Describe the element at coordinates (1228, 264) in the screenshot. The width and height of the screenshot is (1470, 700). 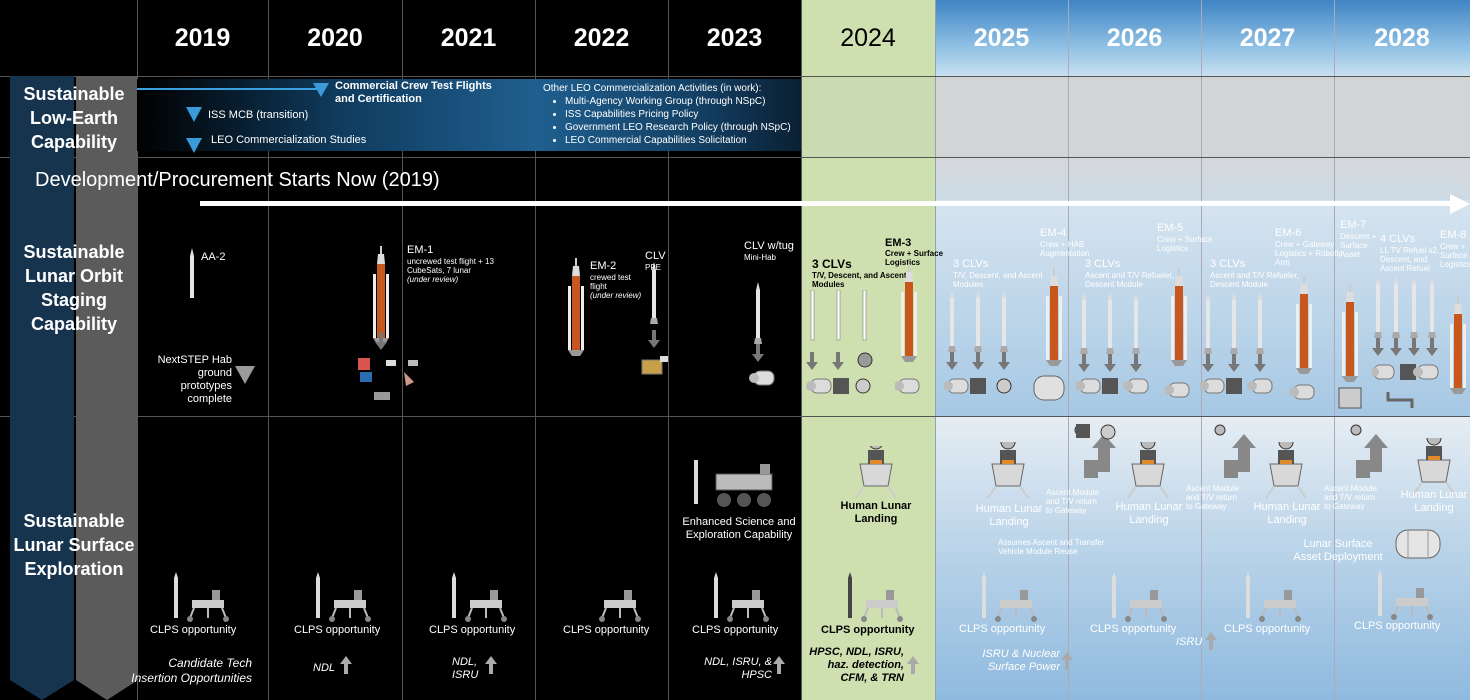
I see `y2027-clvs-title: 3 CLVs` at that location.